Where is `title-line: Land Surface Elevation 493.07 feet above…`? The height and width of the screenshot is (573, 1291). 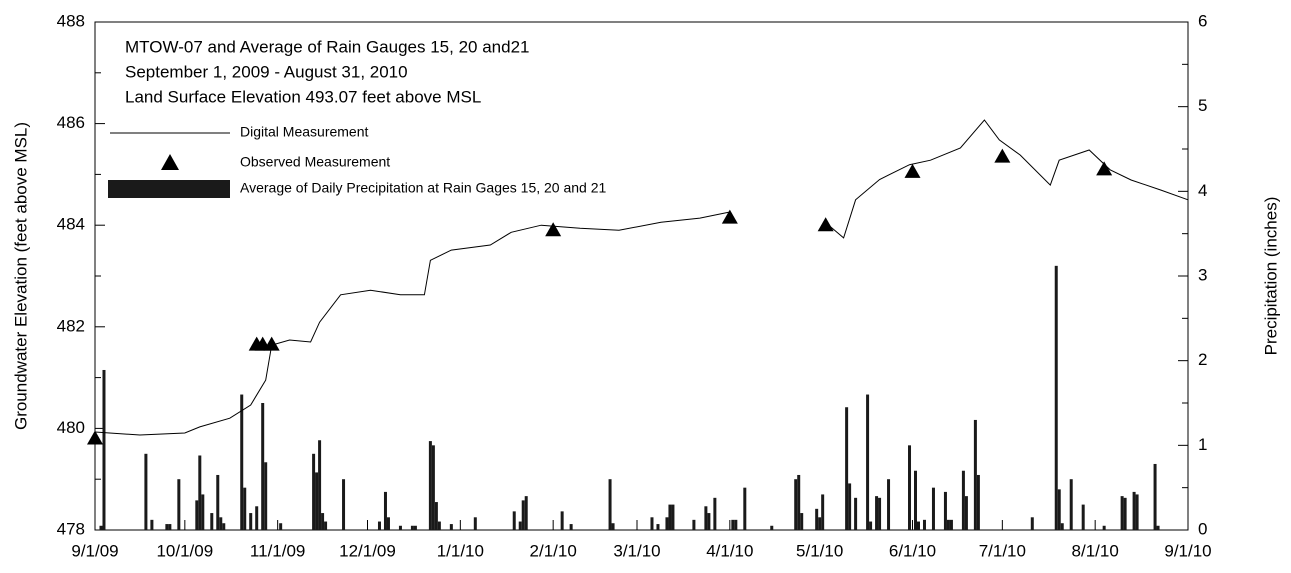 title-line: Land Surface Elevation 493.07 feet above… is located at coordinates (303, 96).